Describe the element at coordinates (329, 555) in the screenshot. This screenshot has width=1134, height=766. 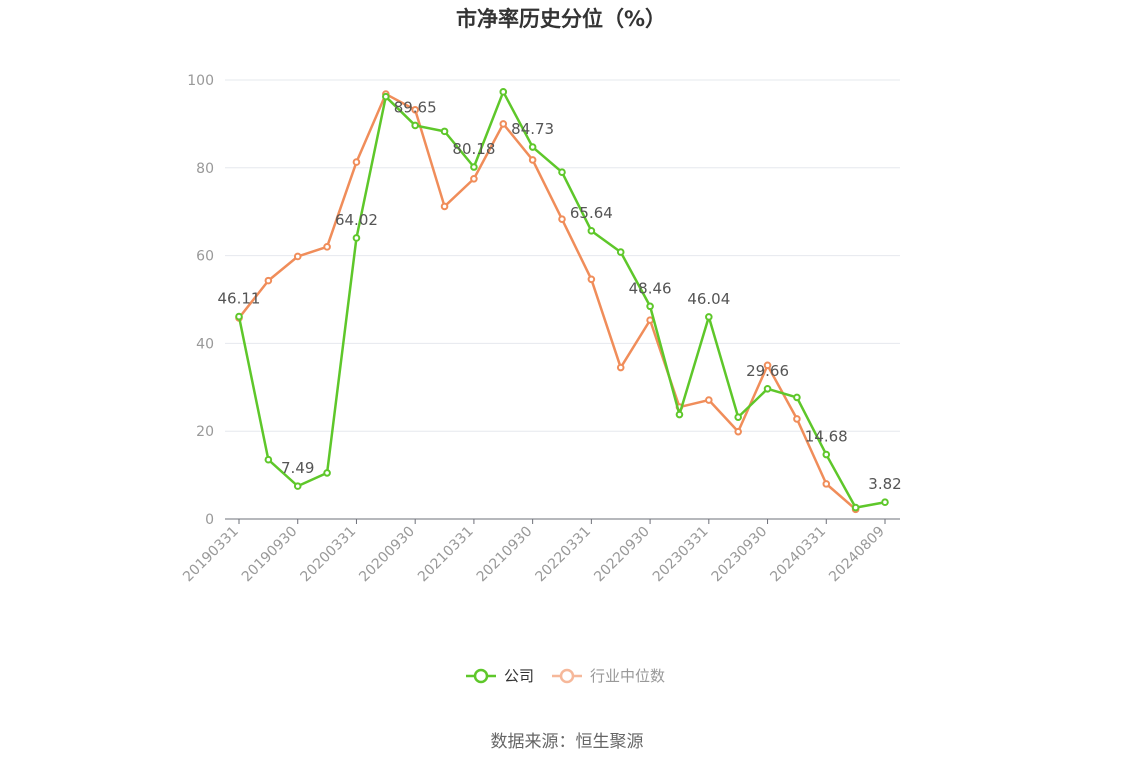
I see `x-tick-label-20200331: 20200331` at that location.